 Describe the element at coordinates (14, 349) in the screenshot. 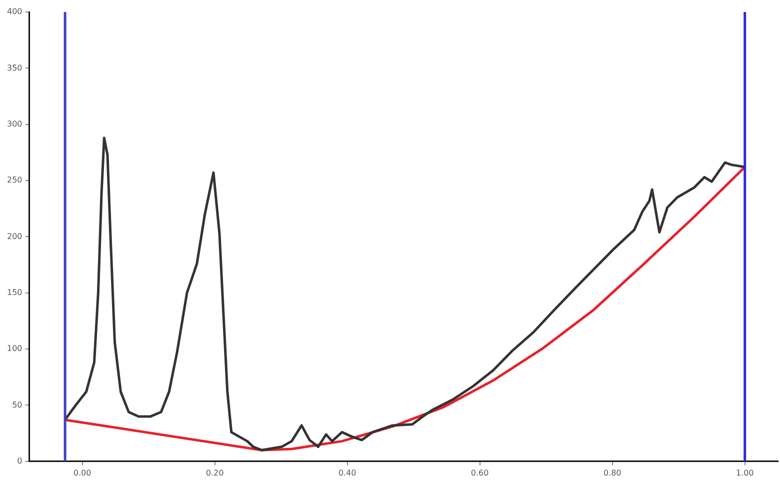

I see `y-tick-label: 100` at that location.